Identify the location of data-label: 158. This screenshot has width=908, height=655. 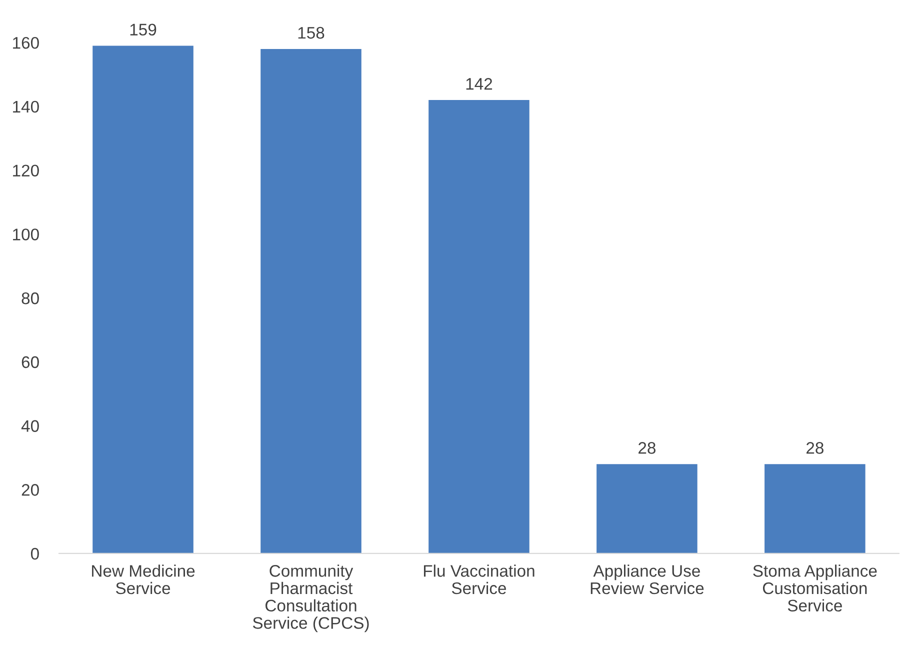
(311, 32).